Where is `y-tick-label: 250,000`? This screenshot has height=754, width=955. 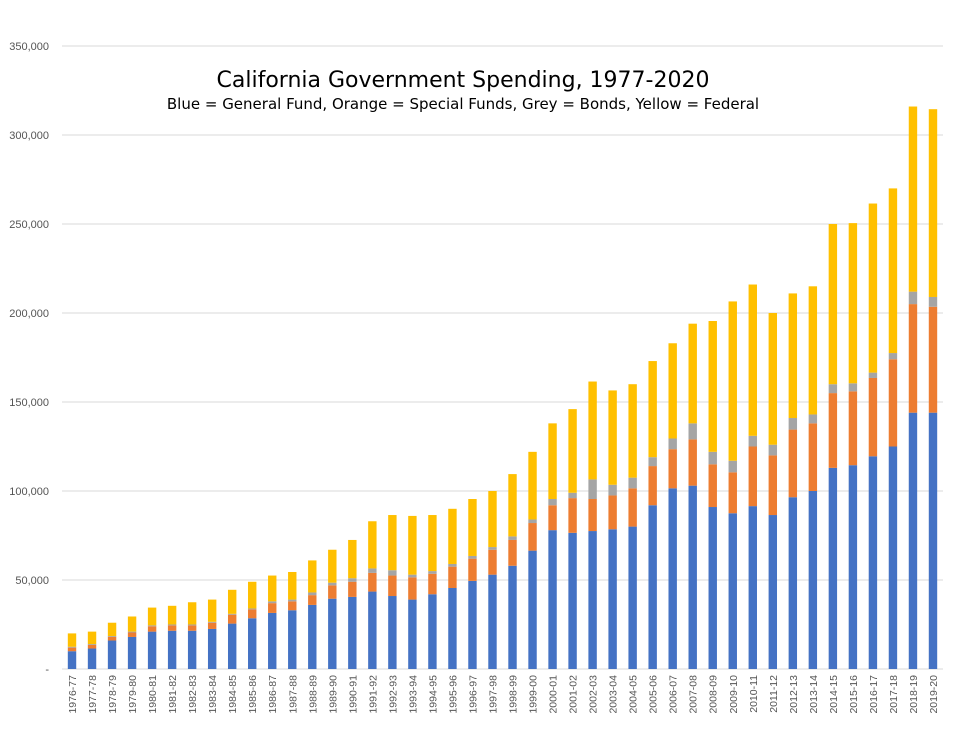
y-tick-label: 250,000 is located at coordinates (29, 225).